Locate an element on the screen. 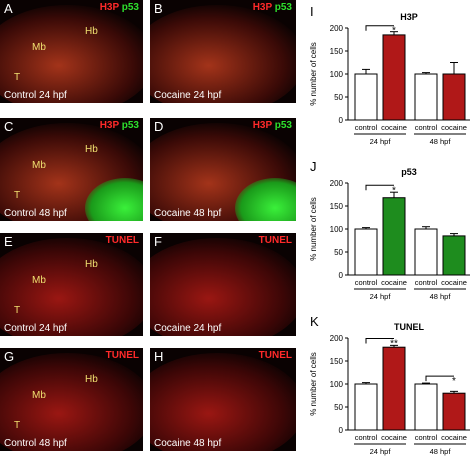  group-label: 48 hpf is located at coordinates (441, 451).